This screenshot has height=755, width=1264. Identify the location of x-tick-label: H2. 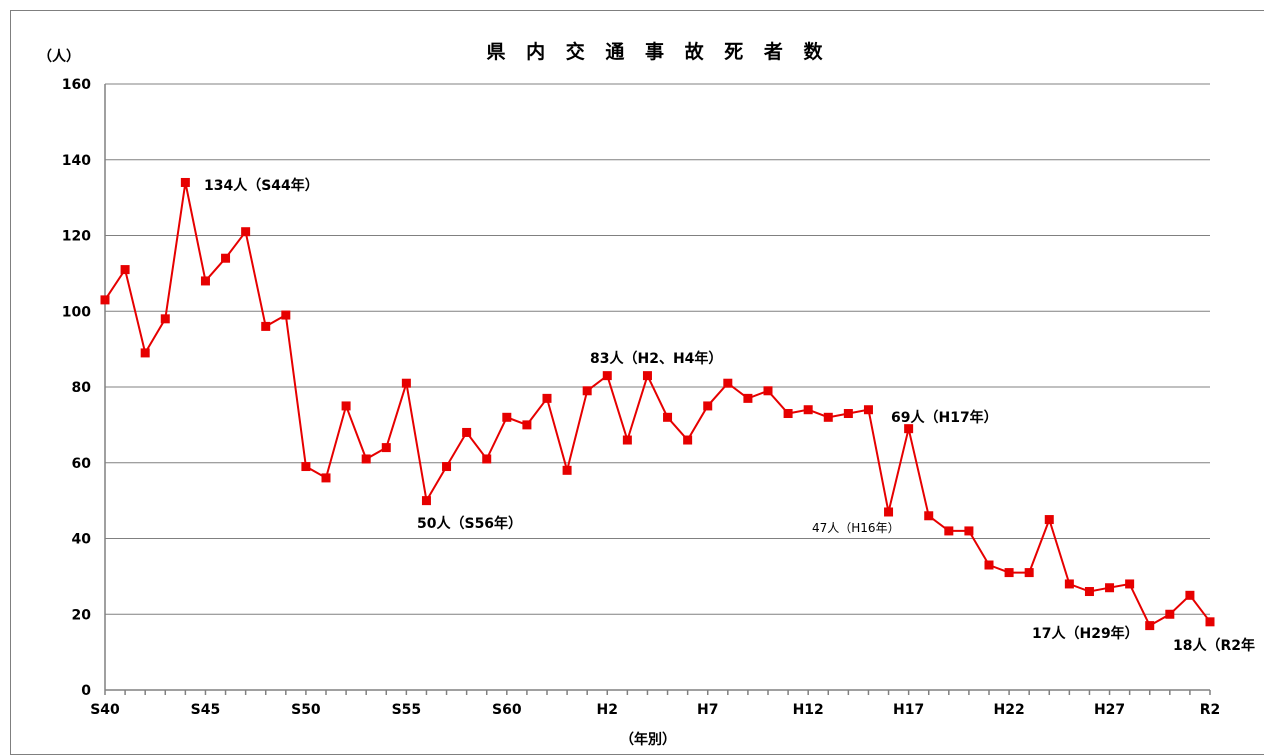
(607, 710).